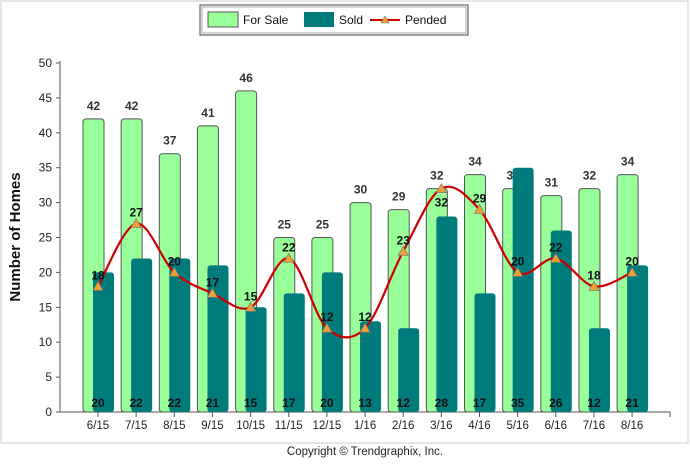 This screenshot has width=690, height=465. Describe the element at coordinates (319, 19) in the screenshot. I see `sold-legend-swatch` at that location.